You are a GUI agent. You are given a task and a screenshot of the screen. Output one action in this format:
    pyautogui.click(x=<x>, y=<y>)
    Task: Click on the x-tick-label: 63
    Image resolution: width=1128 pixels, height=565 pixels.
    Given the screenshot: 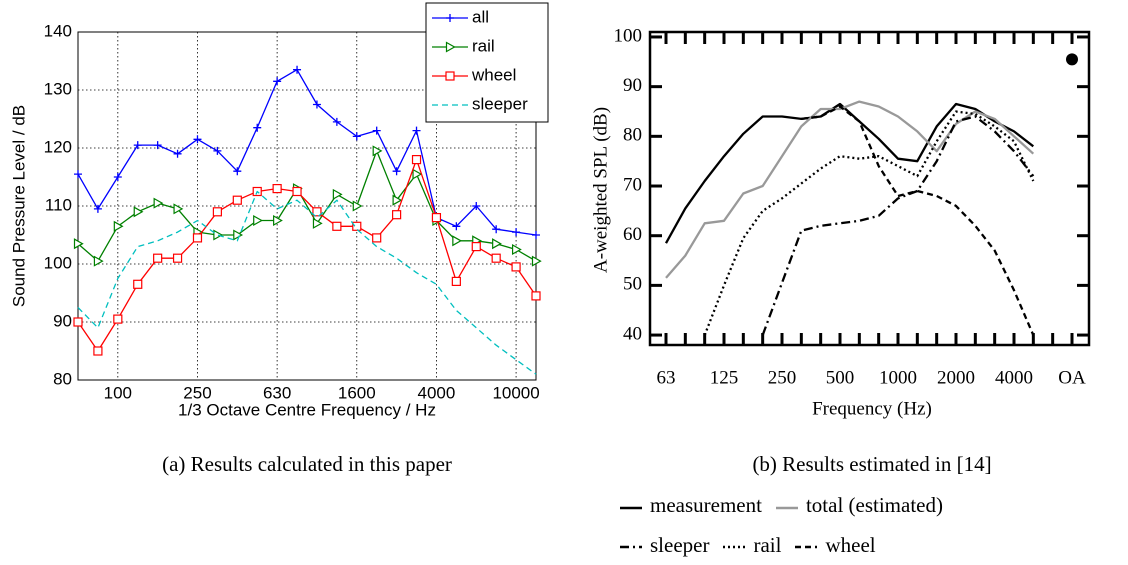 What is the action you would take?
    pyautogui.click(x=666, y=377)
    